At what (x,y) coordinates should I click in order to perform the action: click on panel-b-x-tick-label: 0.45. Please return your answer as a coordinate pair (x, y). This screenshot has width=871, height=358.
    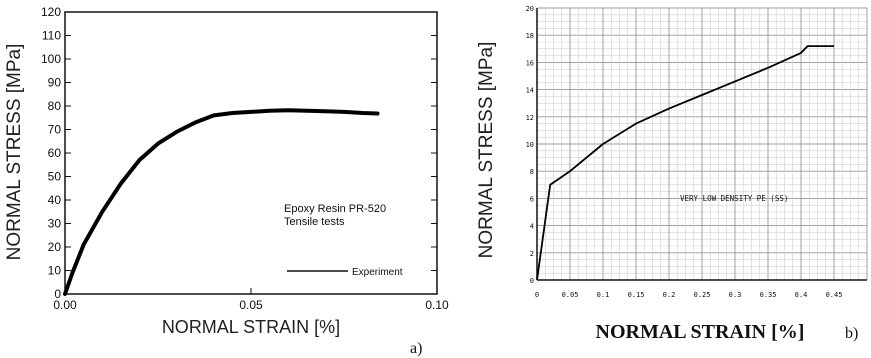
    Looking at the image, I should click on (834, 295).